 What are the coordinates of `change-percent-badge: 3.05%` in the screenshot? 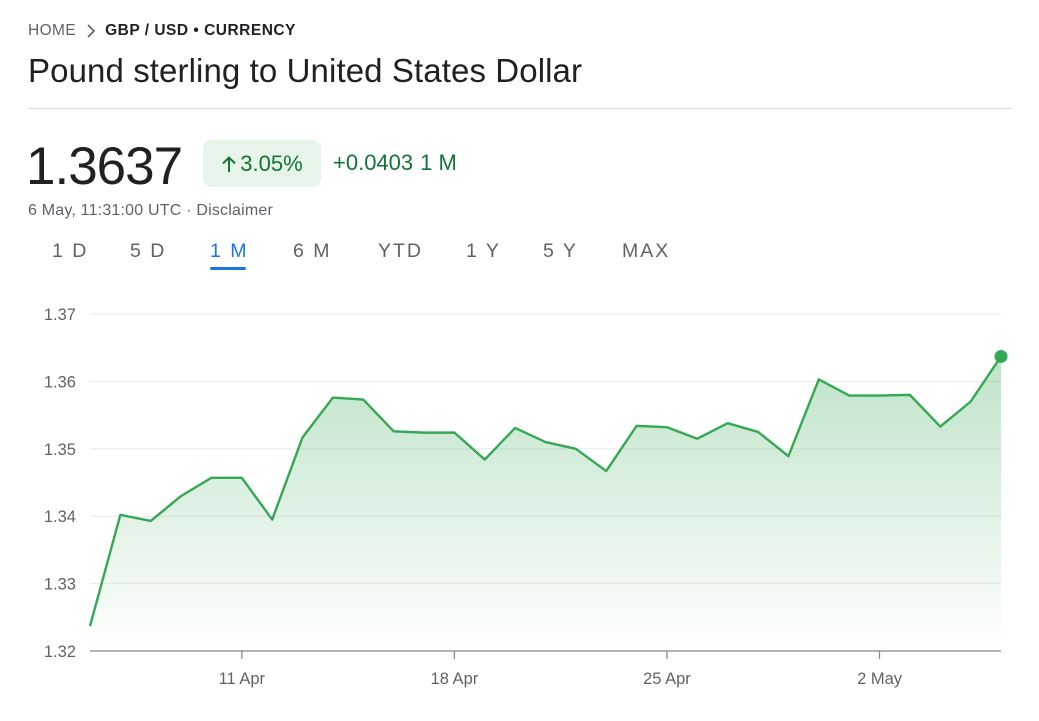 It's located at (262, 163).